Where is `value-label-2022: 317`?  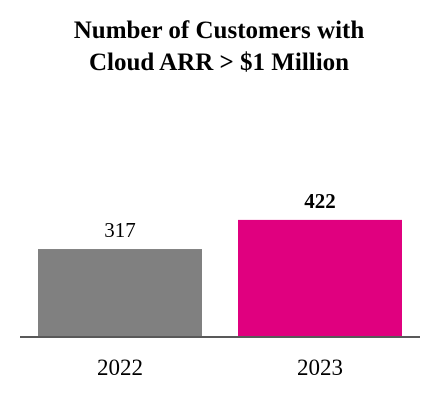 value-label-2022: 317 is located at coordinates (120, 230).